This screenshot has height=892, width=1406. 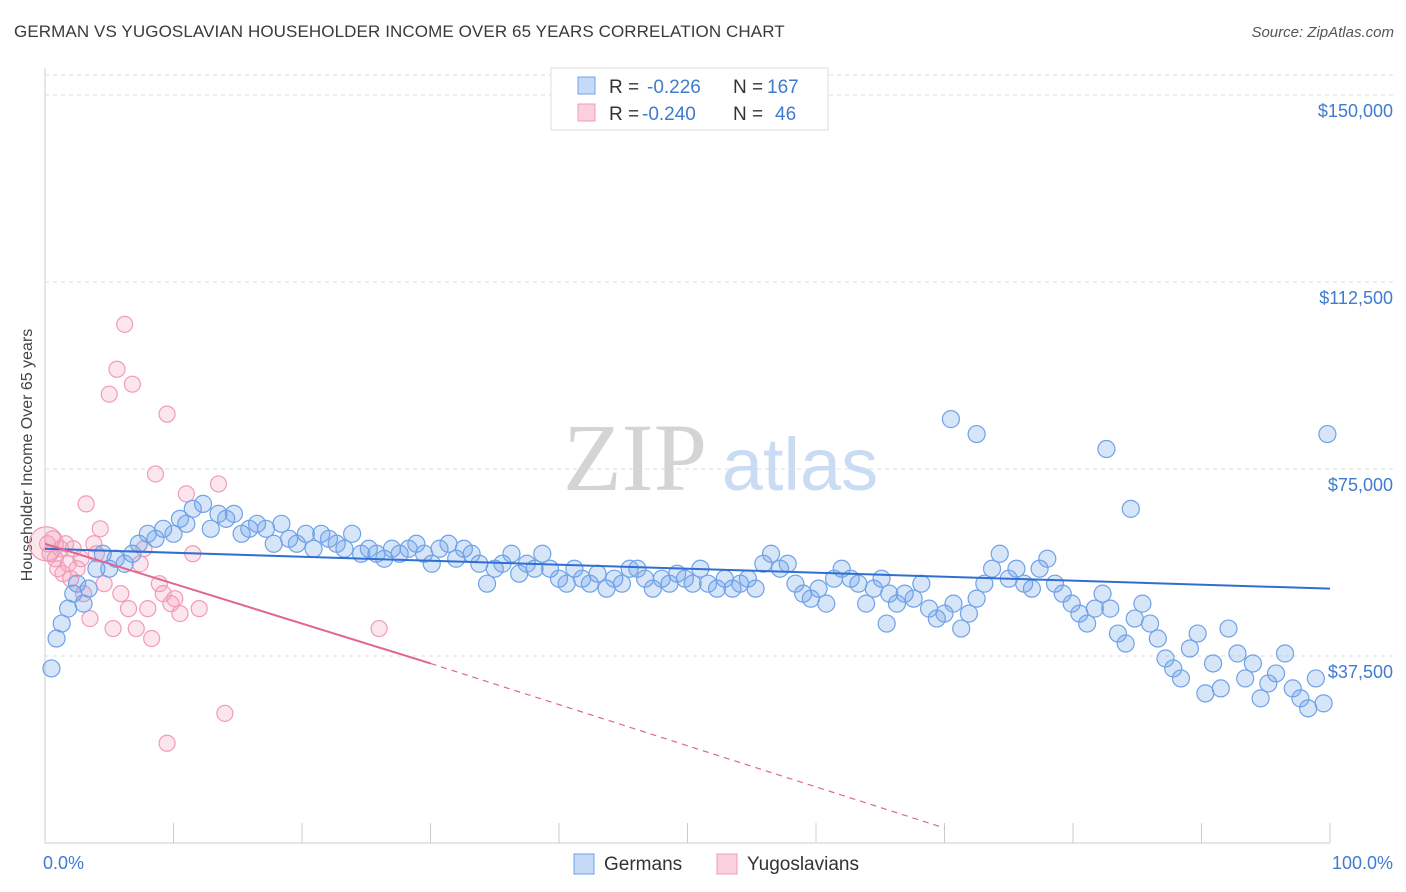 What do you see at coordinates (674, 87) in the screenshot?
I see `legend-r-value-1: -0.226` at bounding box center [674, 87].